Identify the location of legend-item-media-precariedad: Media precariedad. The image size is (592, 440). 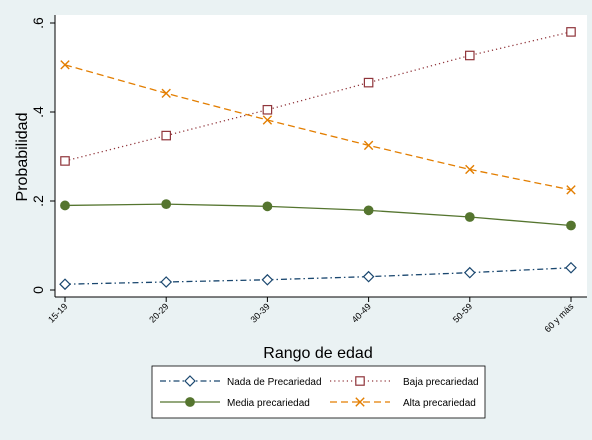
(235, 403).